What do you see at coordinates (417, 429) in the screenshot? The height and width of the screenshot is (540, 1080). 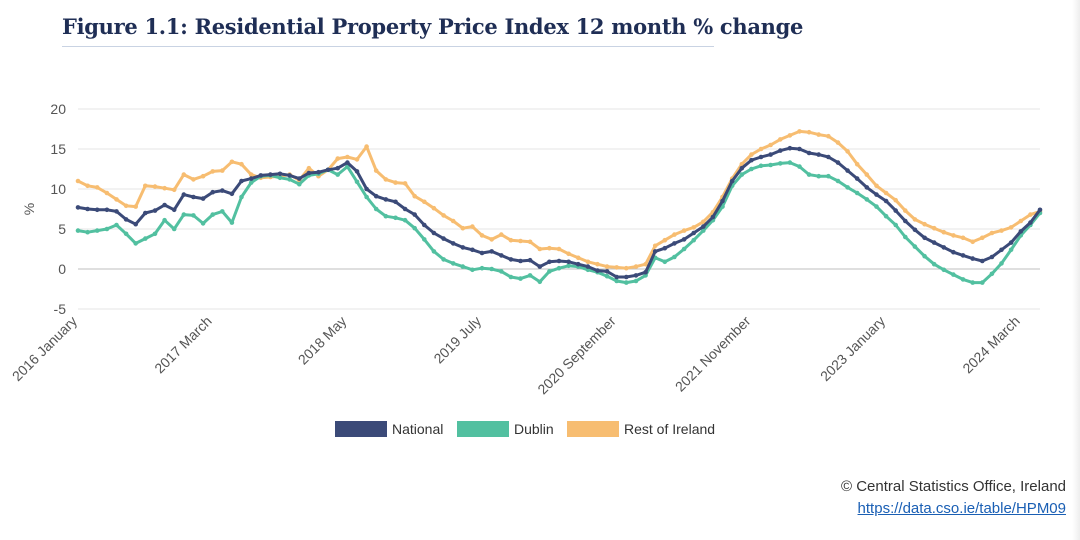 I see `legend-label-national: National` at bounding box center [417, 429].